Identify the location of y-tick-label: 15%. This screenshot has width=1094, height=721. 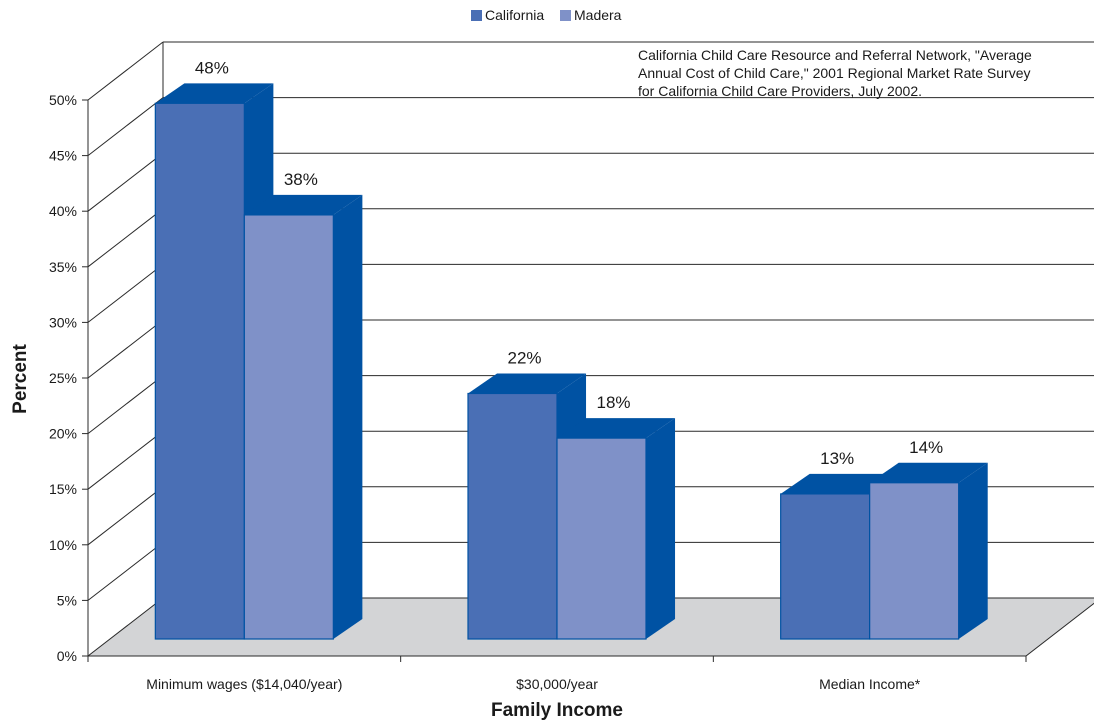
(63, 489).